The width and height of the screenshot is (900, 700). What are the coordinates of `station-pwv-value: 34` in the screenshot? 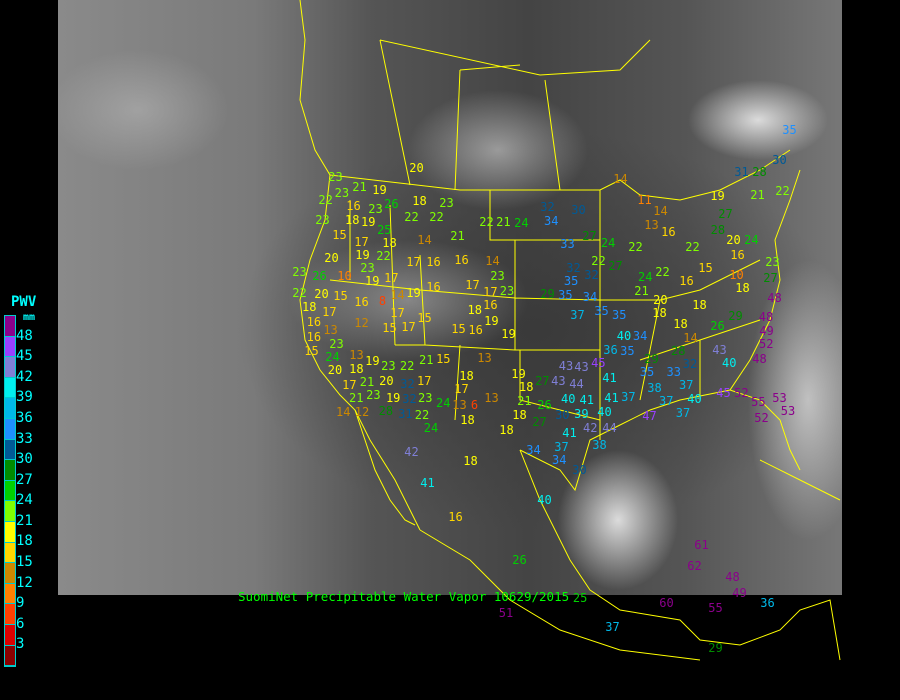 It's located at (533, 449).